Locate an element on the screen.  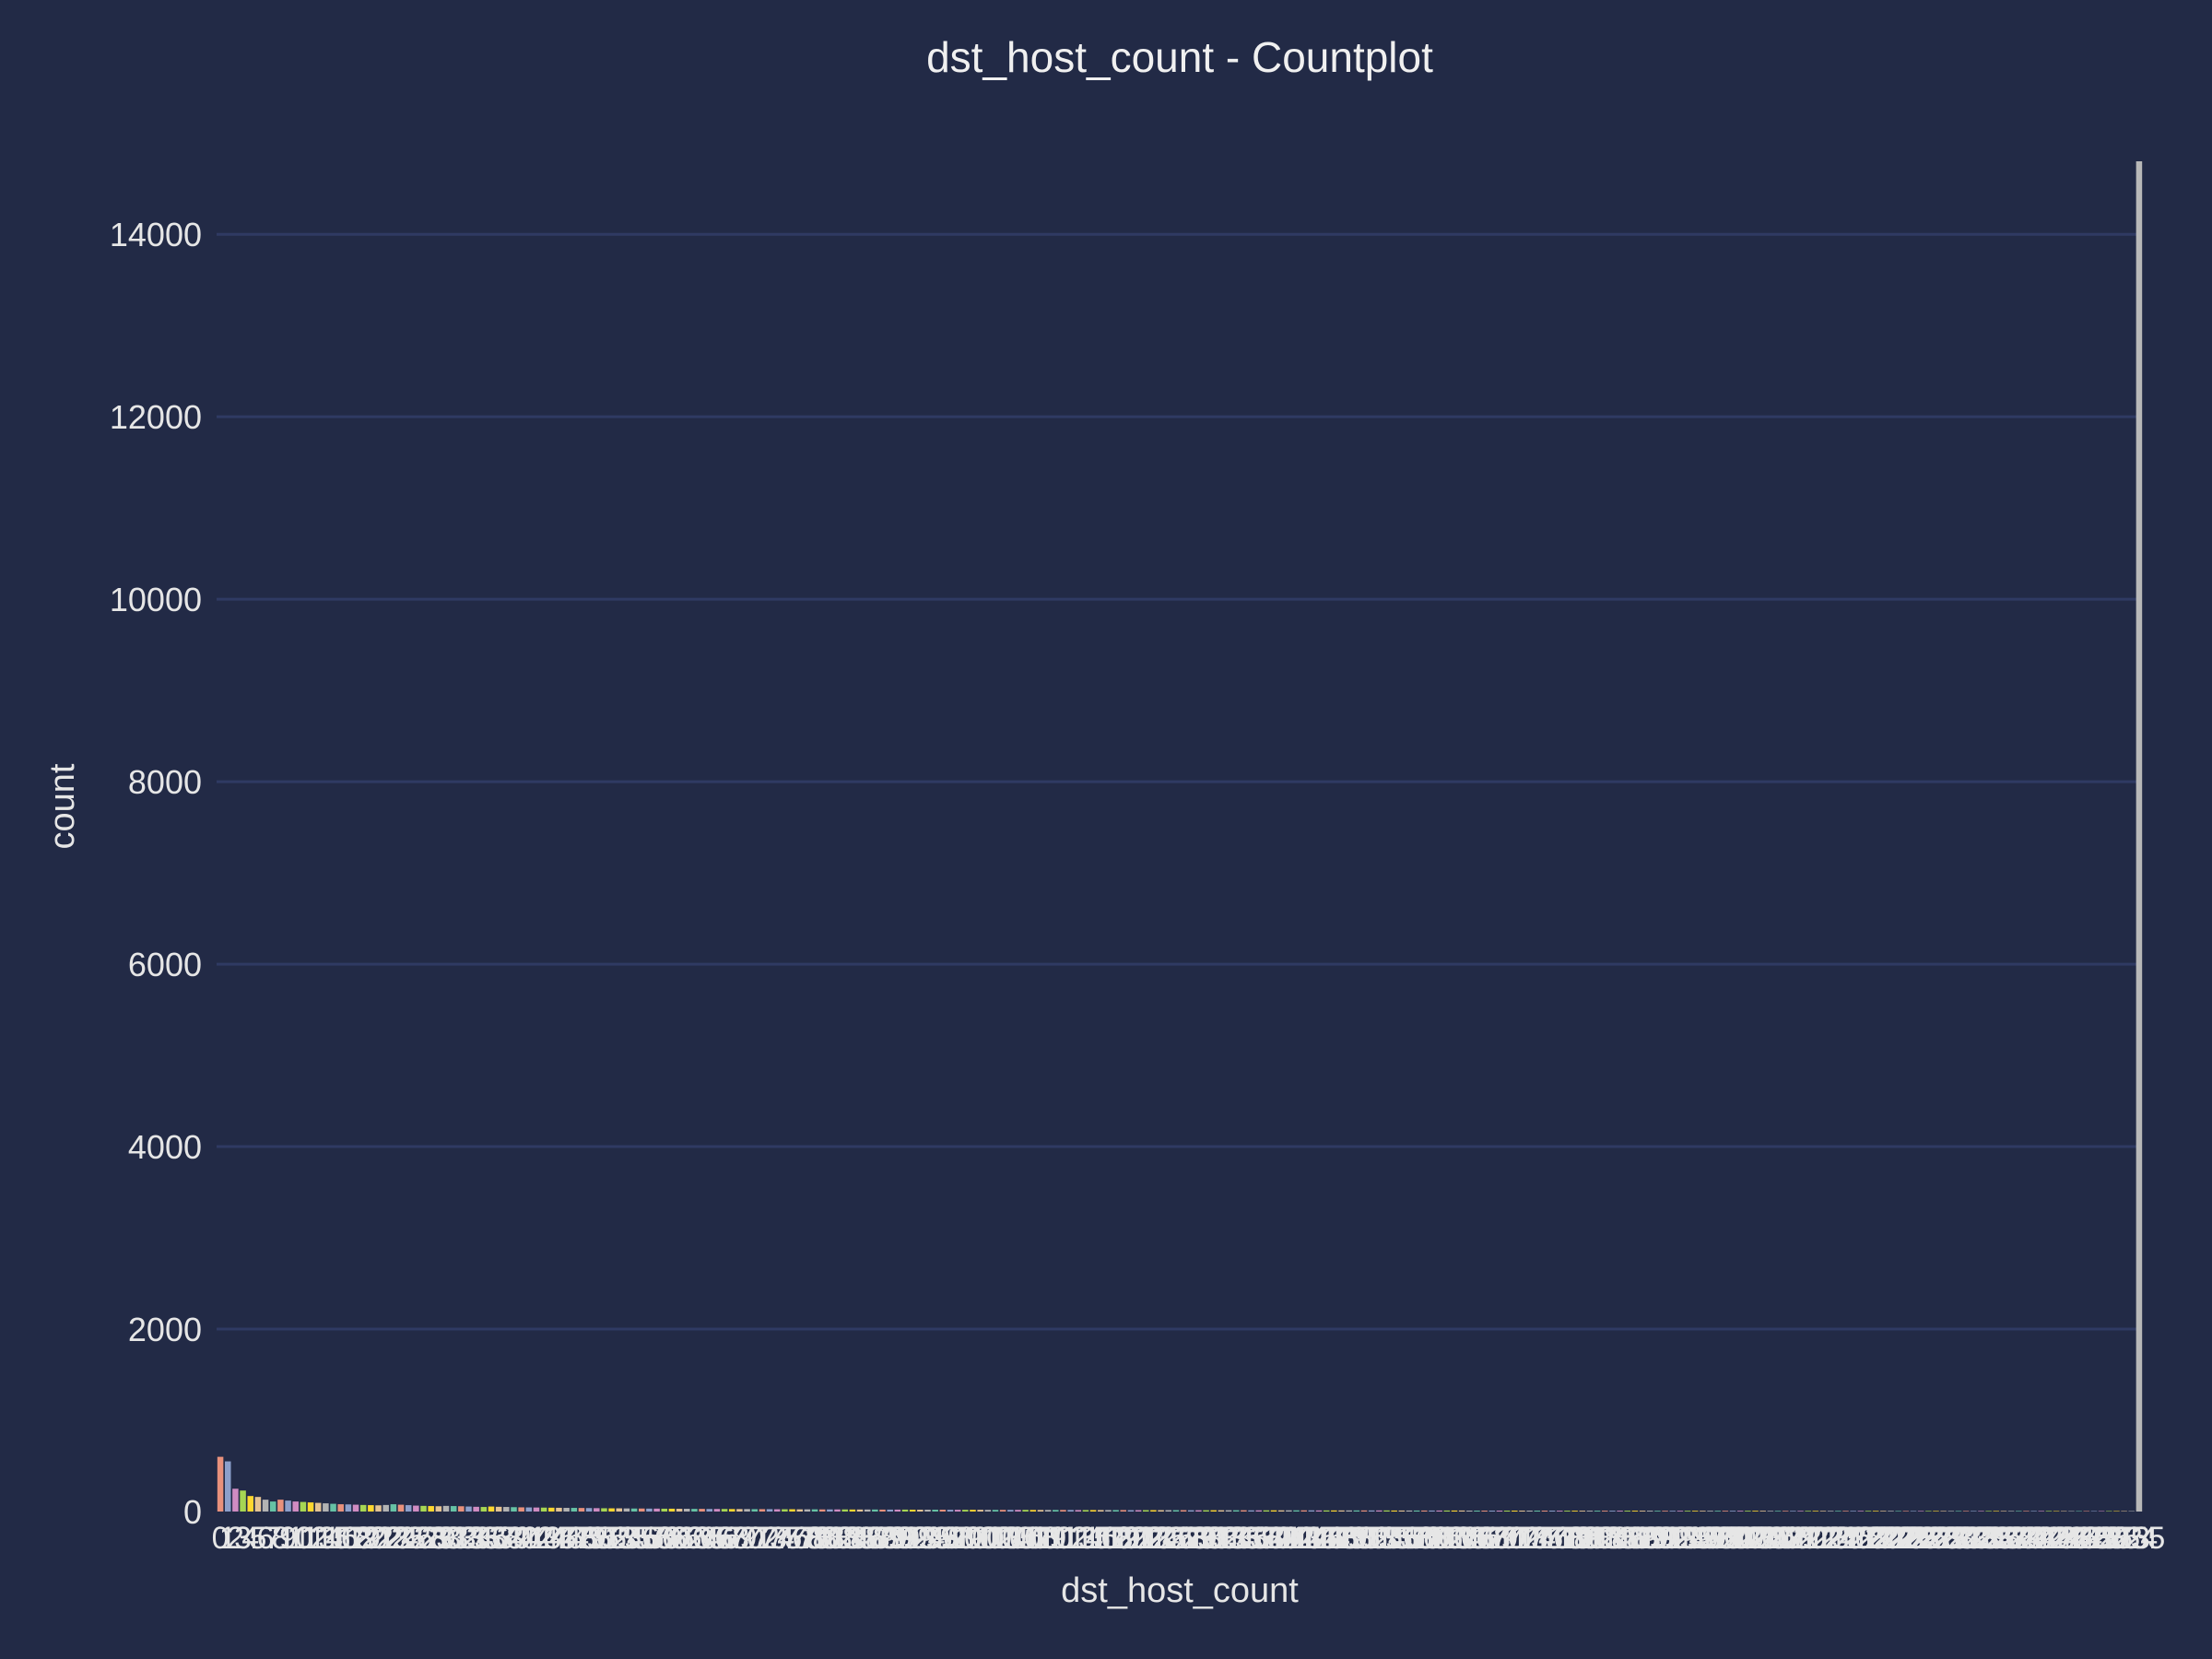
x-tick-label: 243 is located at coordinates (2049, 1538).